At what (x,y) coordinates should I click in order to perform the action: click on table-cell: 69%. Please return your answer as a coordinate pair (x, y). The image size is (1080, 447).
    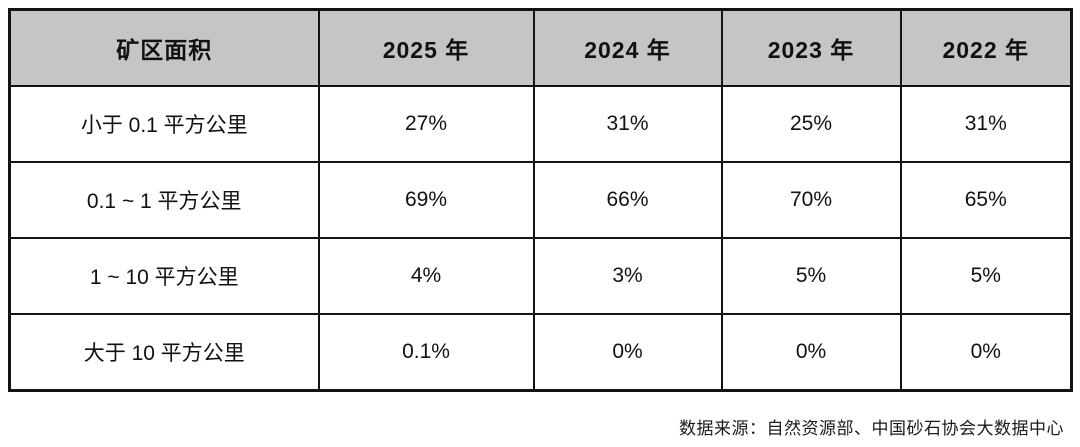
    Looking at the image, I should click on (426, 200).